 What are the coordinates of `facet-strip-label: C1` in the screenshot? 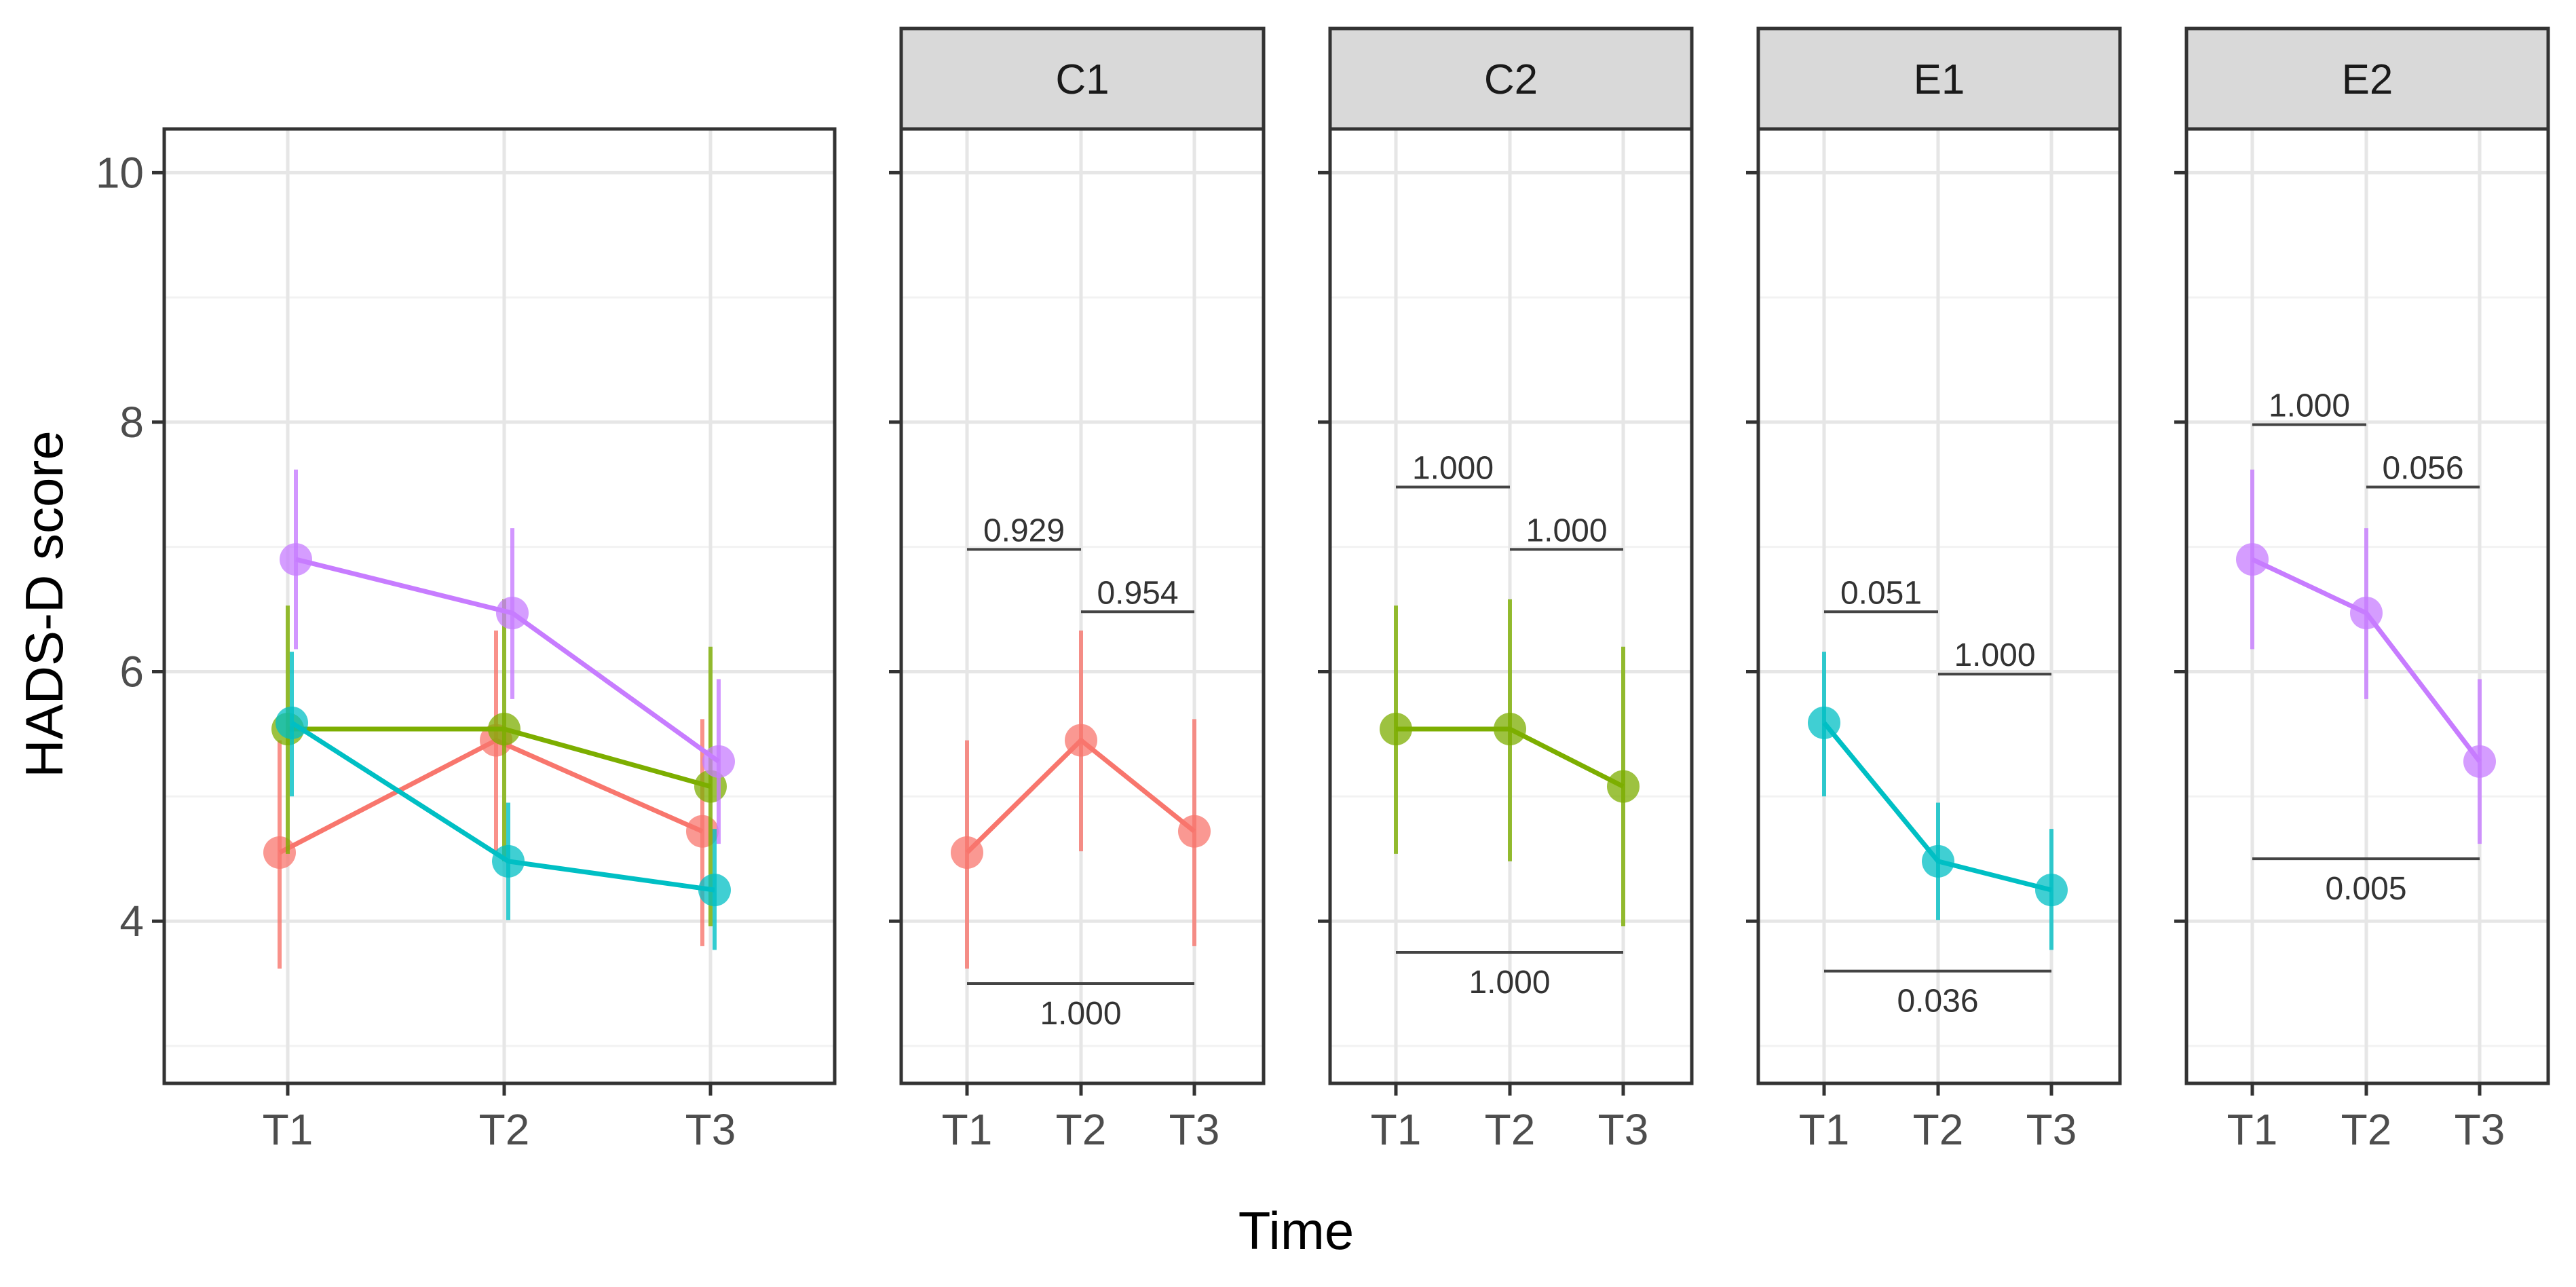 It's located at (1082, 79).